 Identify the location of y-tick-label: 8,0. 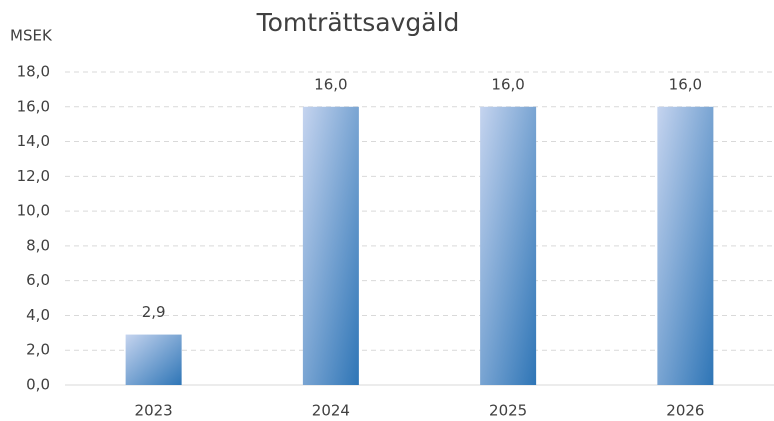
(38, 245).